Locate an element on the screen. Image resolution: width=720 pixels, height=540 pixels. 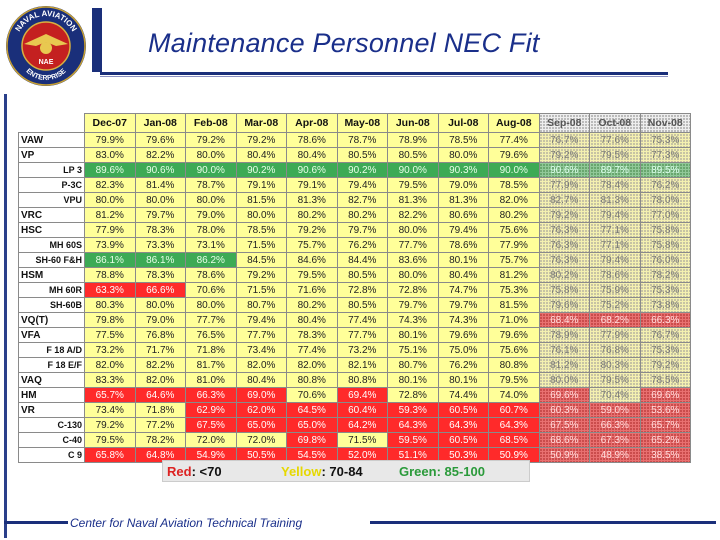
table-cell: 78.5% is located at coordinates (514, 185).